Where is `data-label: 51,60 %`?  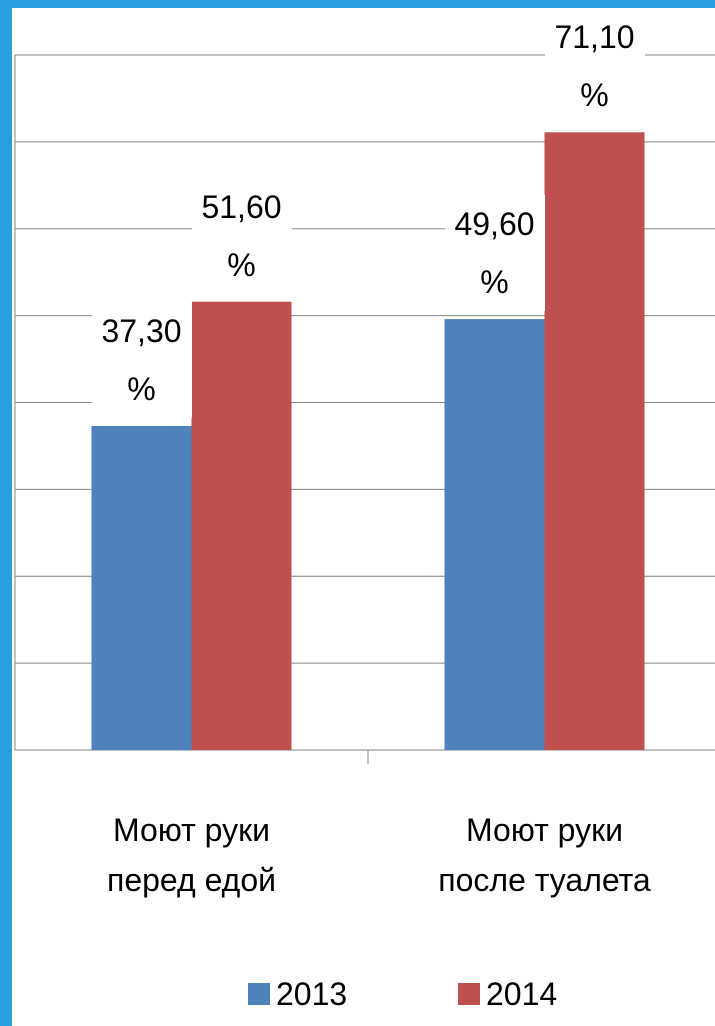 data-label: 51,60 % is located at coordinates (241, 235).